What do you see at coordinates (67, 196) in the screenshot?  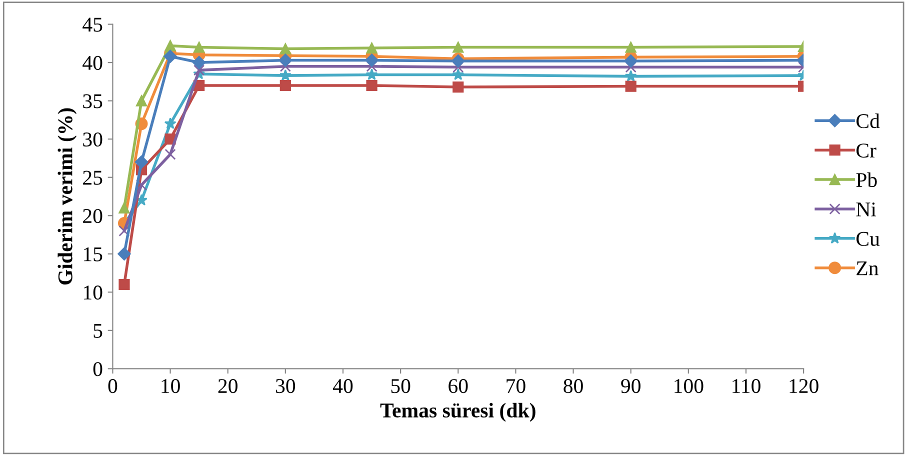 I see `y-axis-title: Giderim verimi (%)` at bounding box center [67, 196].